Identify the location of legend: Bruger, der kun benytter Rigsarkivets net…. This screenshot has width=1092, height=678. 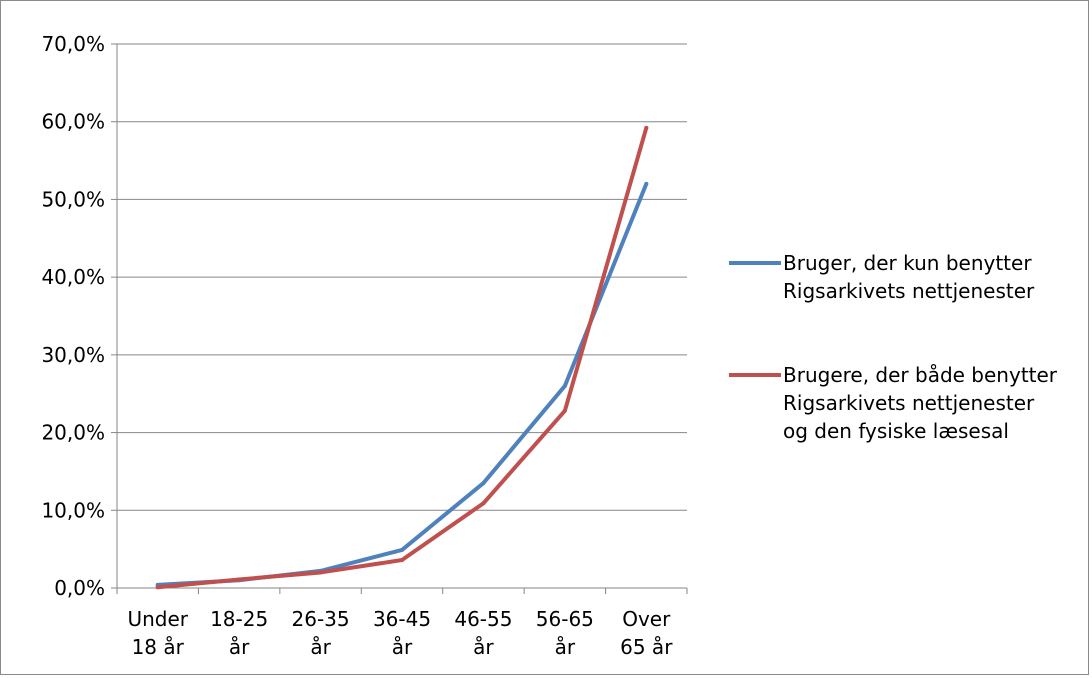
(893, 347).